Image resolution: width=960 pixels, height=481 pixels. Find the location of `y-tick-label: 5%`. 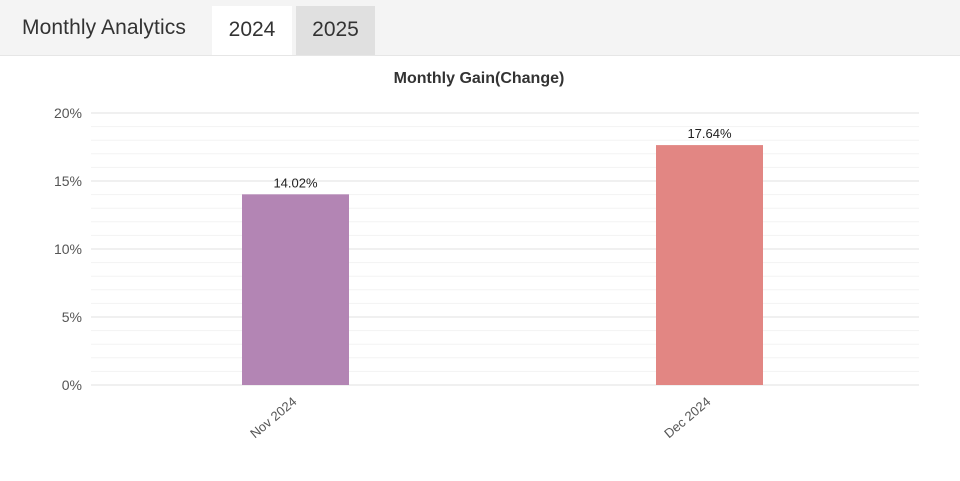

y-tick-label: 5% is located at coordinates (72, 317).